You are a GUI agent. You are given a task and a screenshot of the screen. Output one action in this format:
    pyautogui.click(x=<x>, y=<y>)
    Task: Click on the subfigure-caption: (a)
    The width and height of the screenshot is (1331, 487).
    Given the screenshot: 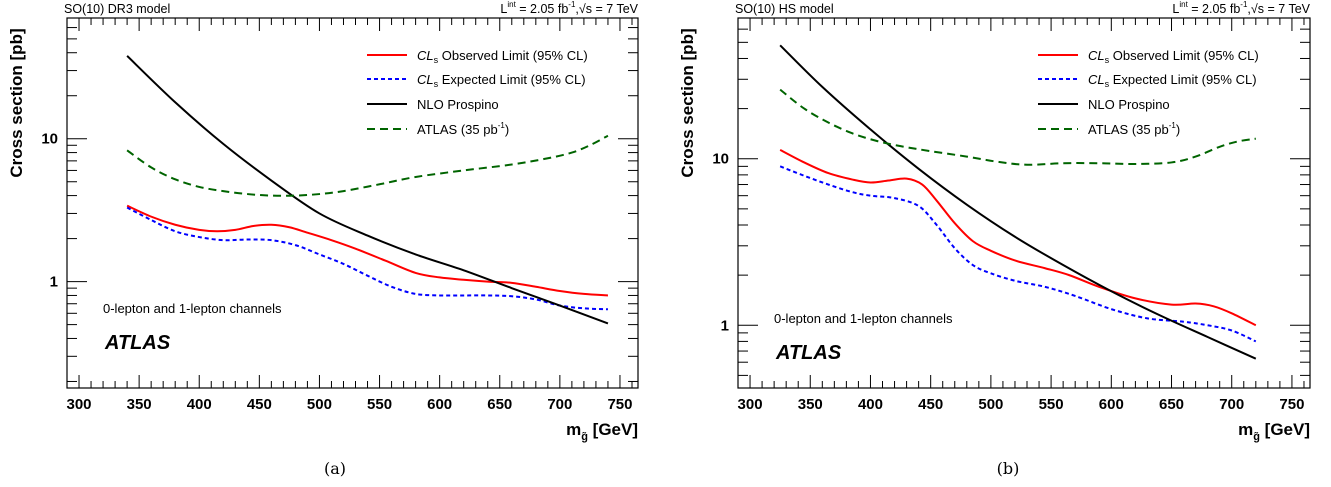 What is the action you would take?
    pyautogui.click(x=335, y=468)
    